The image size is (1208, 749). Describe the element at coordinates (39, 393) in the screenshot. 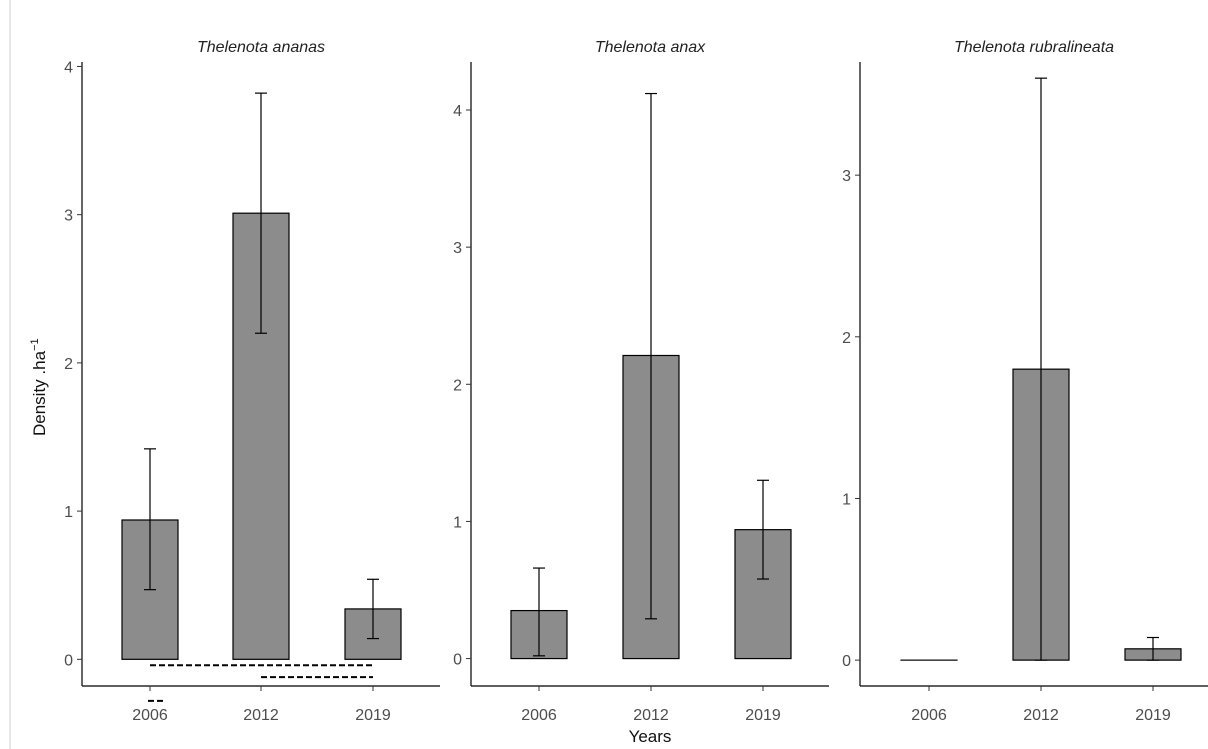

I see `y-axis-title-text: Density .ha` at that location.